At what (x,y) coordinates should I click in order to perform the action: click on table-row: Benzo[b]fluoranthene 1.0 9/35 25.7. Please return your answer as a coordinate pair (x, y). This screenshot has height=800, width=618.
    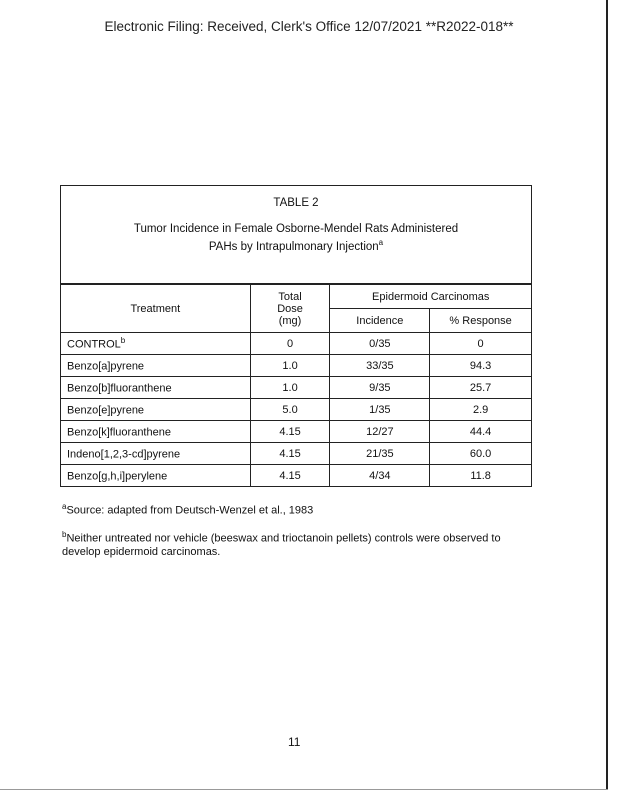
    Looking at the image, I should click on (296, 387).